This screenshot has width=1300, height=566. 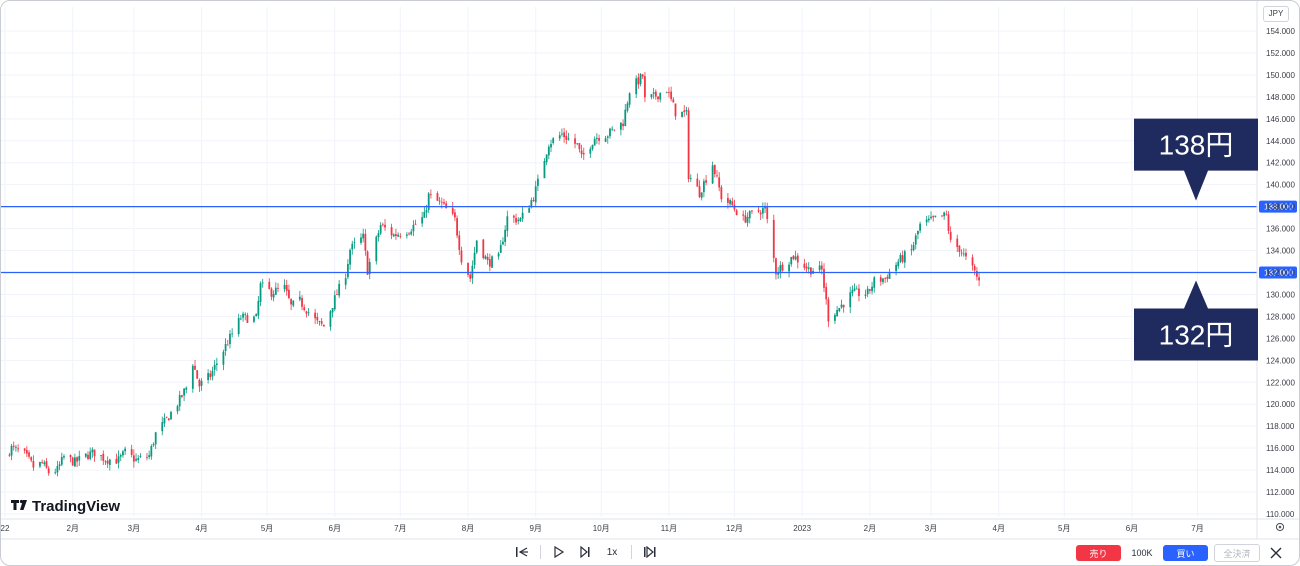 What do you see at coordinates (870, 528) in the screenshot?
I see `x-tick-label: 2月` at bounding box center [870, 528].